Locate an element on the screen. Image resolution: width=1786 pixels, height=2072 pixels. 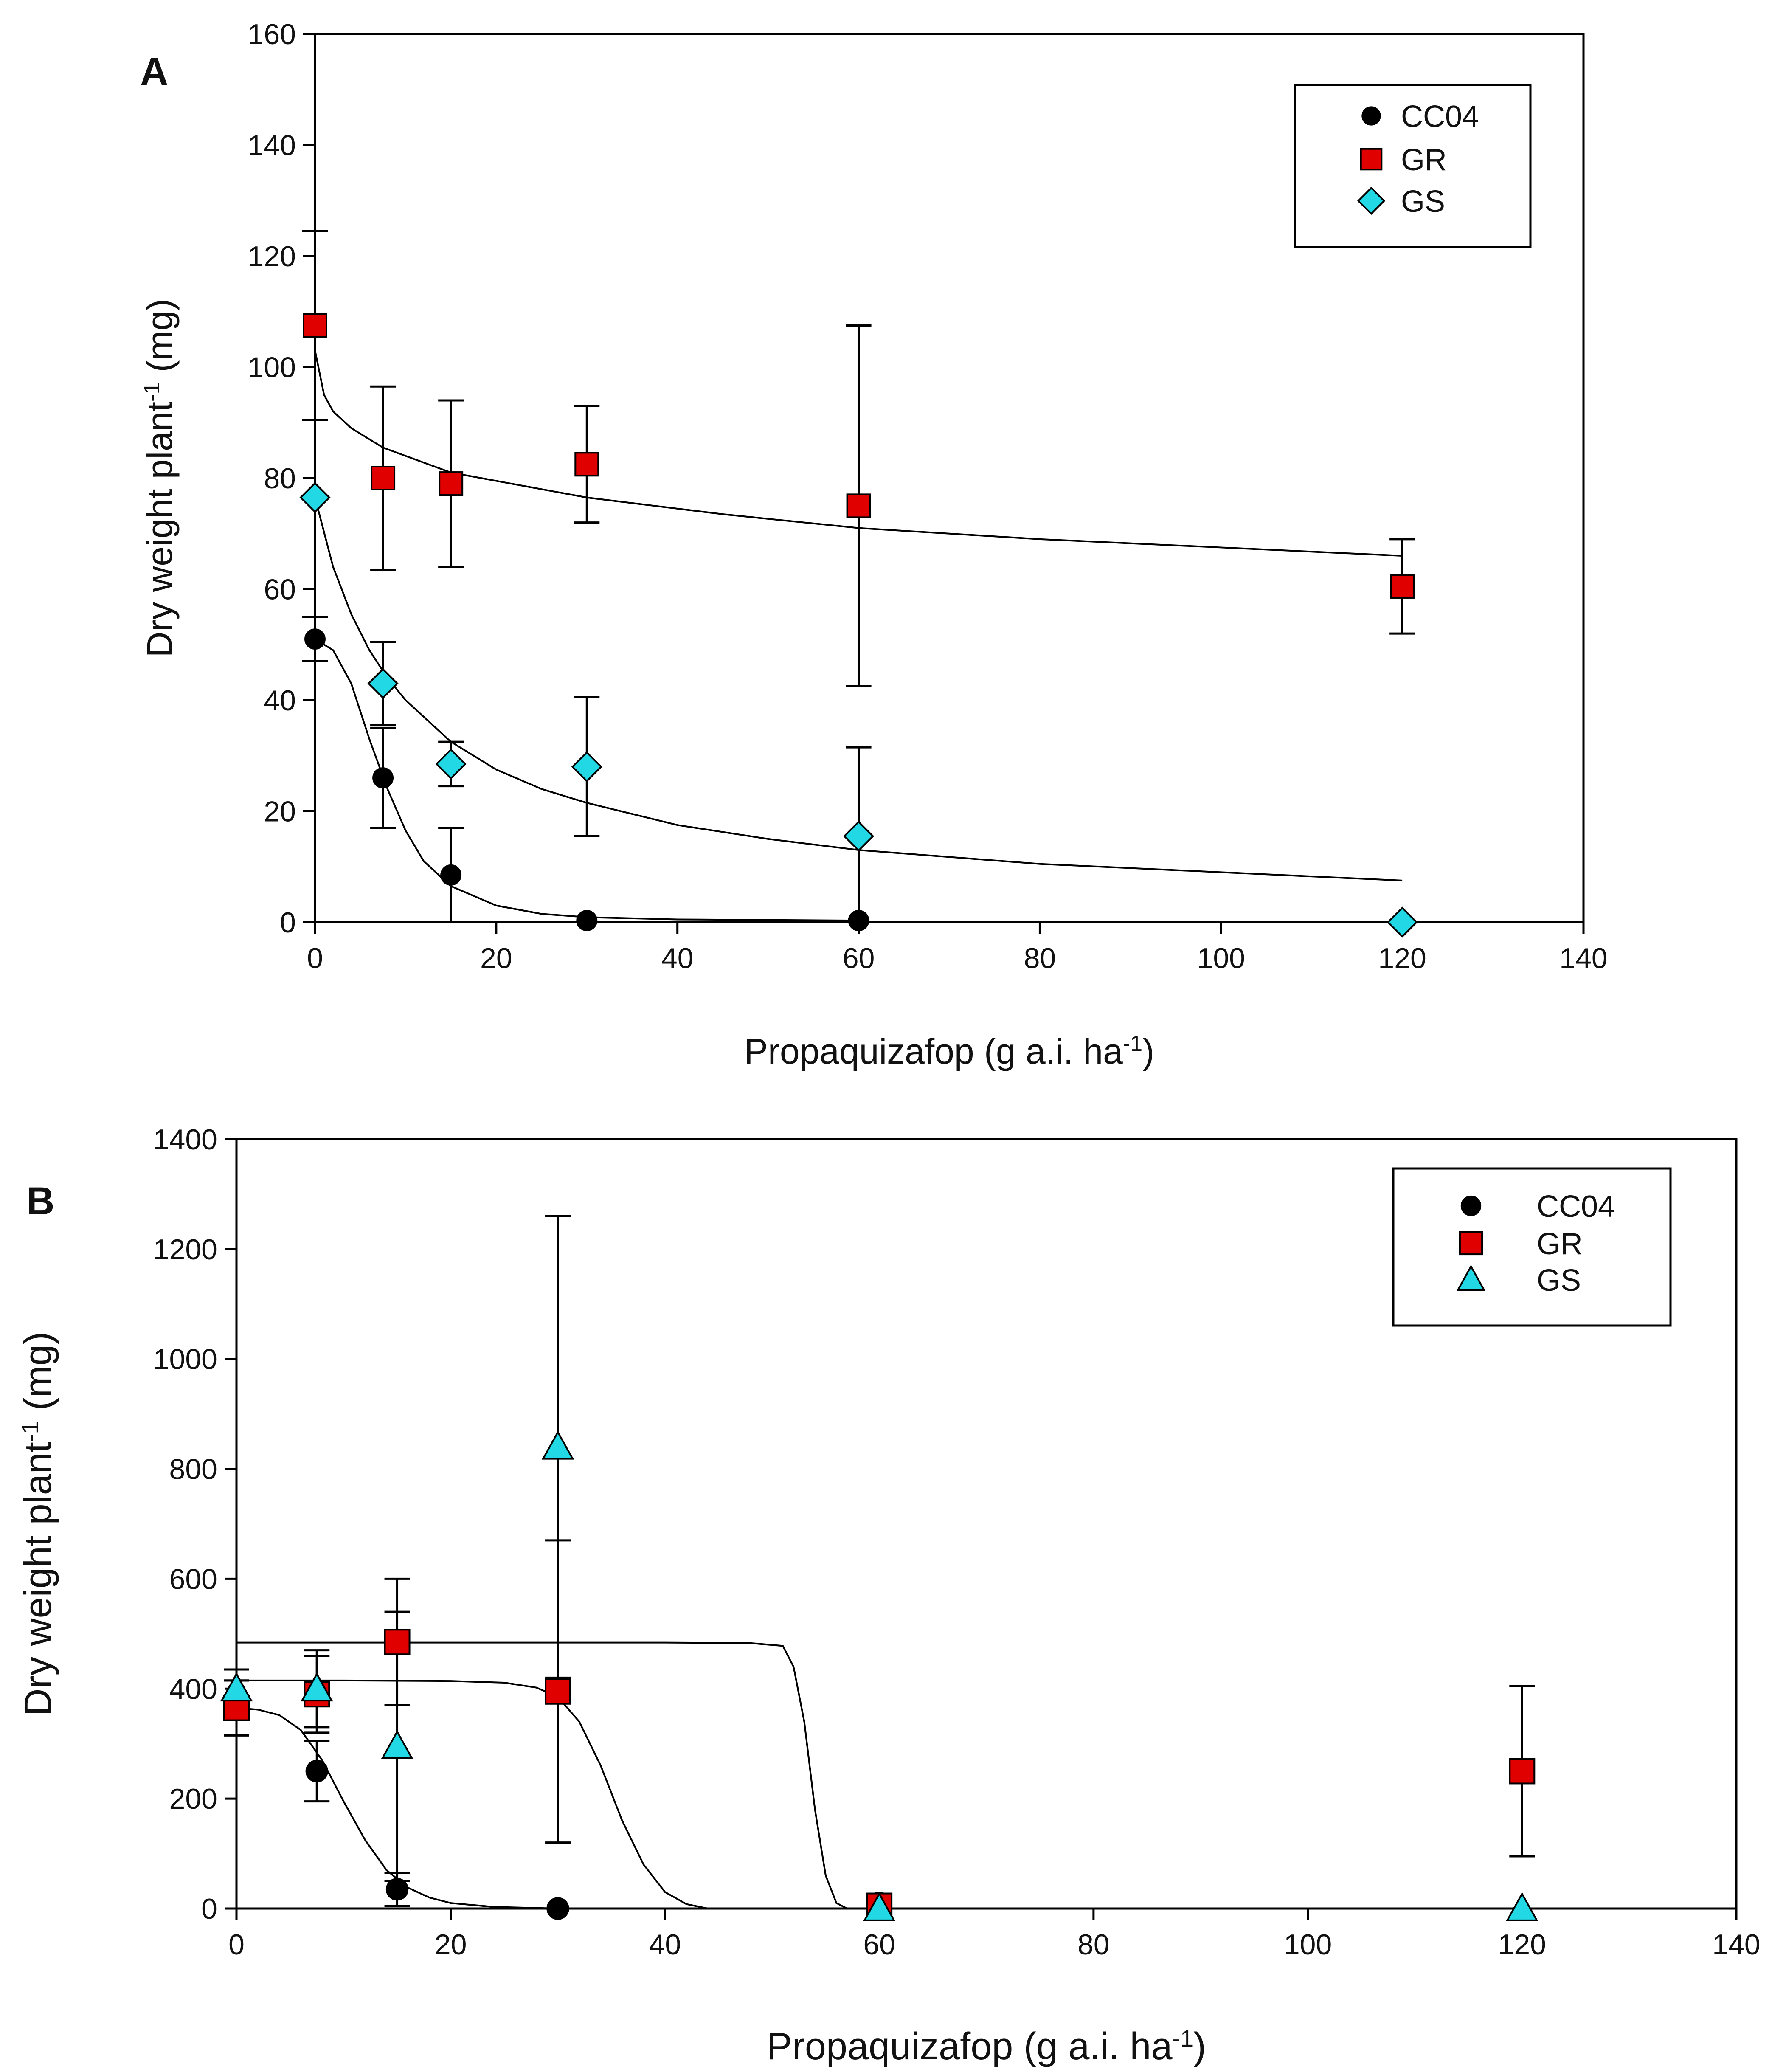
b-x-tick-label: 20 is located at coordinates (451, 1945).